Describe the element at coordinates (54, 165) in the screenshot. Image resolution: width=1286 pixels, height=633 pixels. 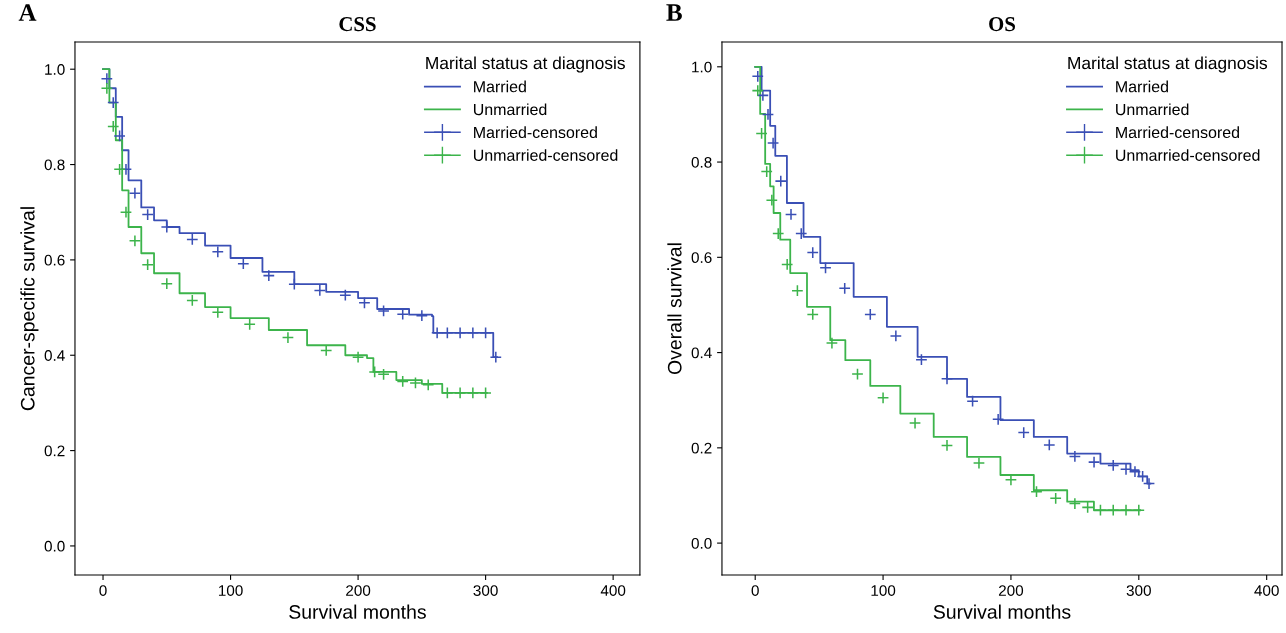
I see `y-tick-label: 0.8` at that location.